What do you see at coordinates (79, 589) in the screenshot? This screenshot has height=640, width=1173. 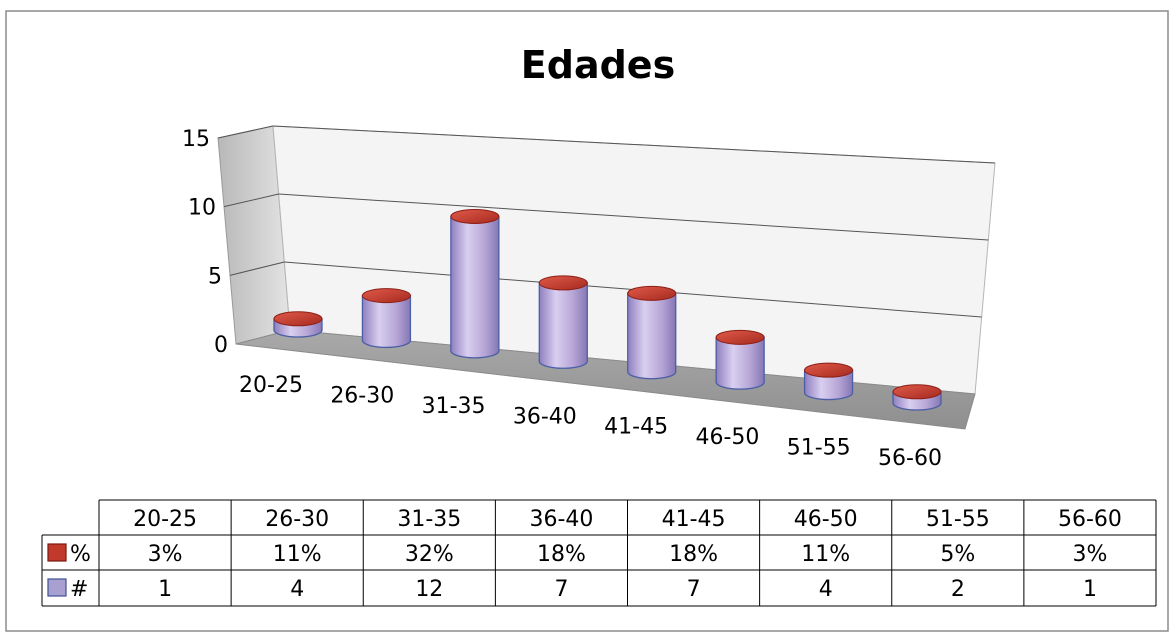 I see `legend-label: #` at bounding box center [79, 589].